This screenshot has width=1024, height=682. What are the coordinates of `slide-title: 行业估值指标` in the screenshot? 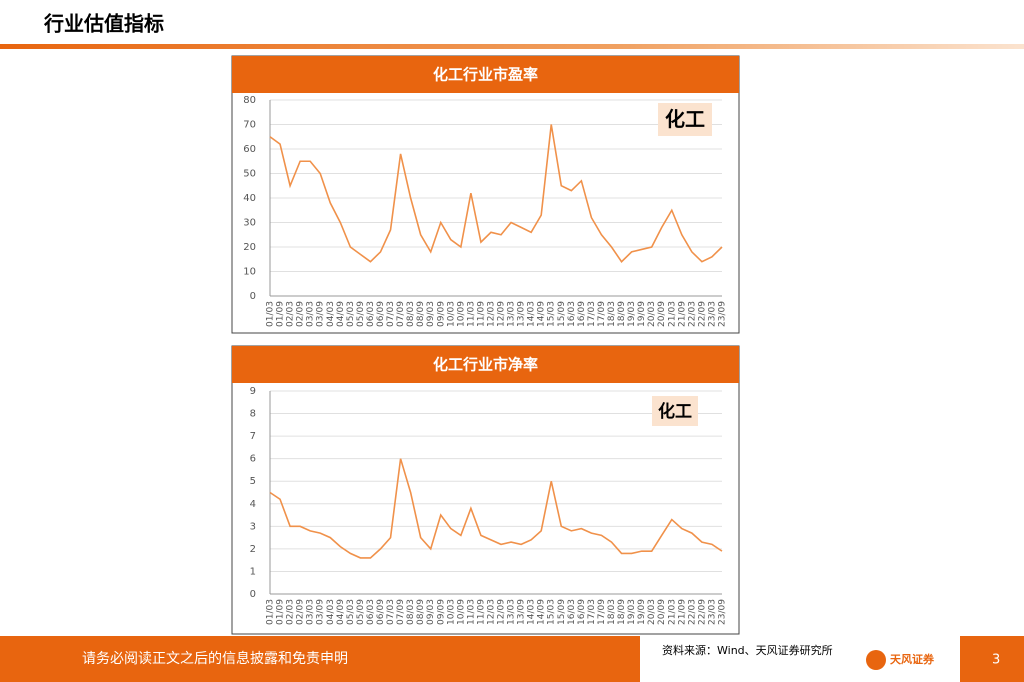 It's located at (103, 24).